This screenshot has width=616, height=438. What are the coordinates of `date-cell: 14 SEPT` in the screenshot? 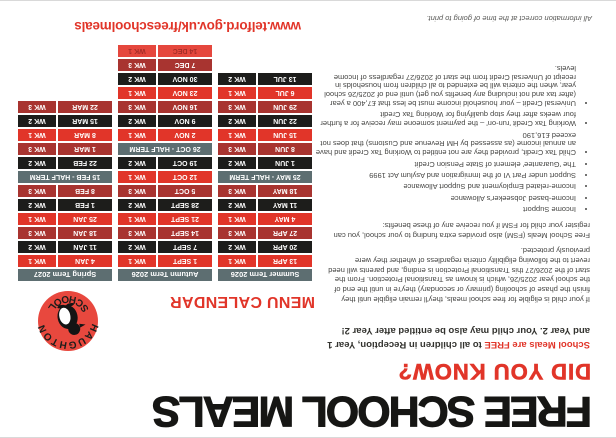 It's located at (185, 233).